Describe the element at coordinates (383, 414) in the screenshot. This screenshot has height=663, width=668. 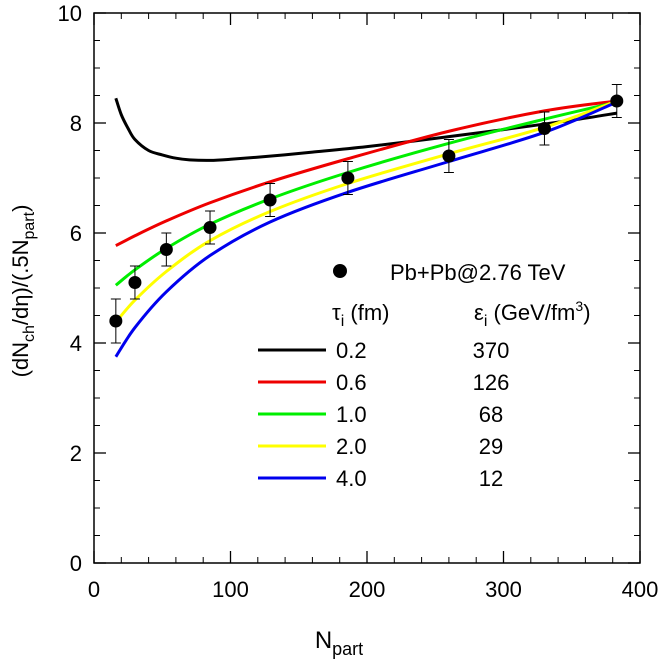
I see `legend-rows: 0.2 370 0.6 126 1.0 68 2.0 29 4.0 12` at that location.